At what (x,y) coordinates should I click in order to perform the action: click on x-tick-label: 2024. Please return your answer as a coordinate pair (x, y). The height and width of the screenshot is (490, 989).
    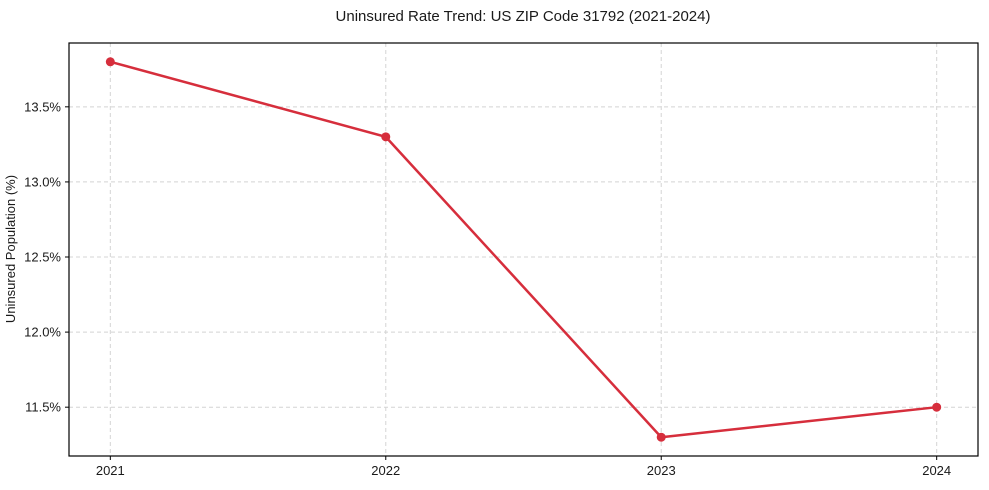
    Looking at the image, I should click on (936, 470).